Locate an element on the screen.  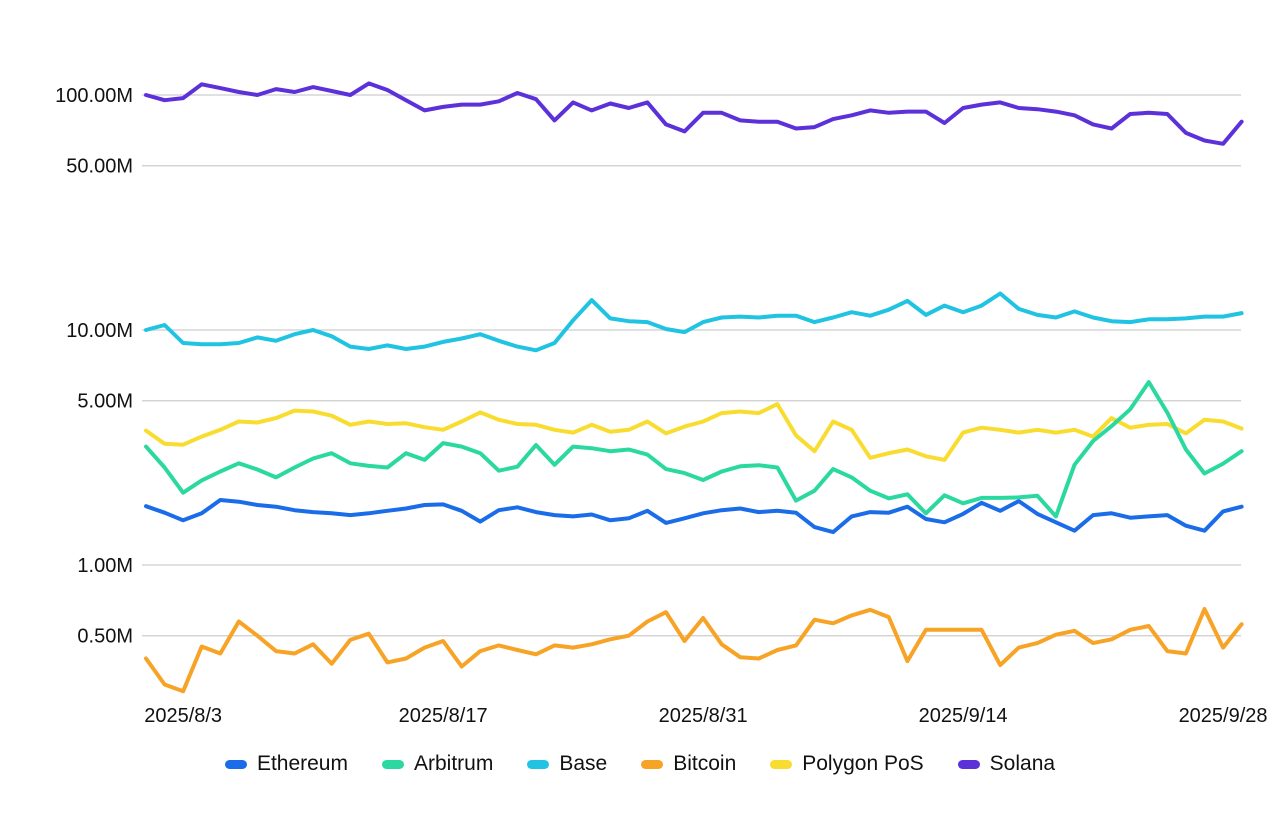
x-tick-label: 2025/9/28 is located at coordinates (1223, 716).